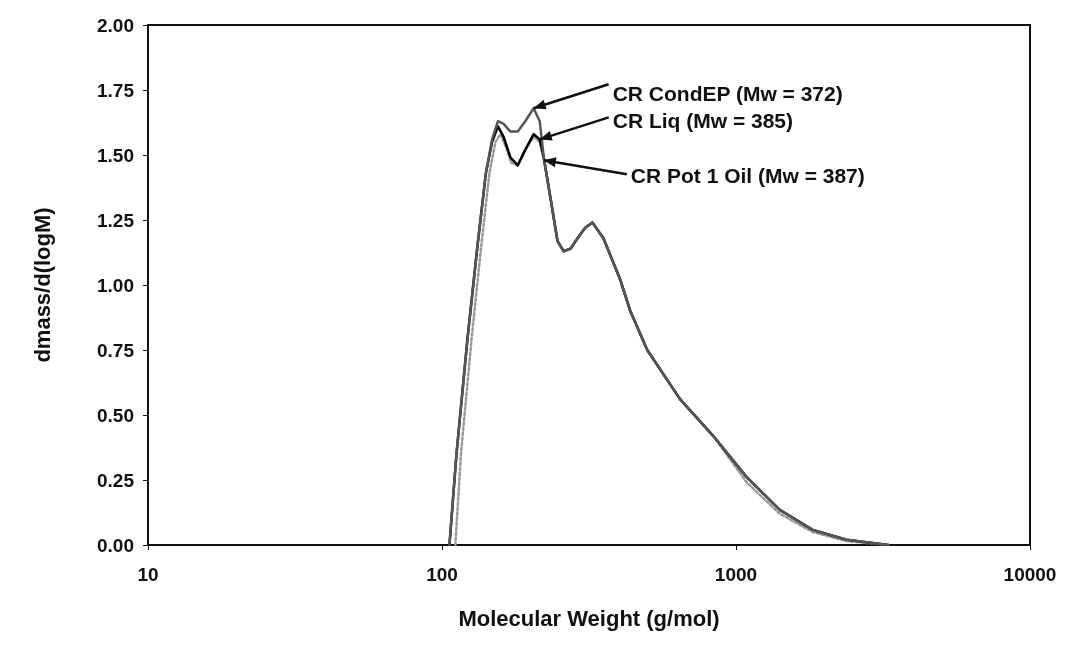  I want to click on y-tick-label: 1.00, so click(115, 285).